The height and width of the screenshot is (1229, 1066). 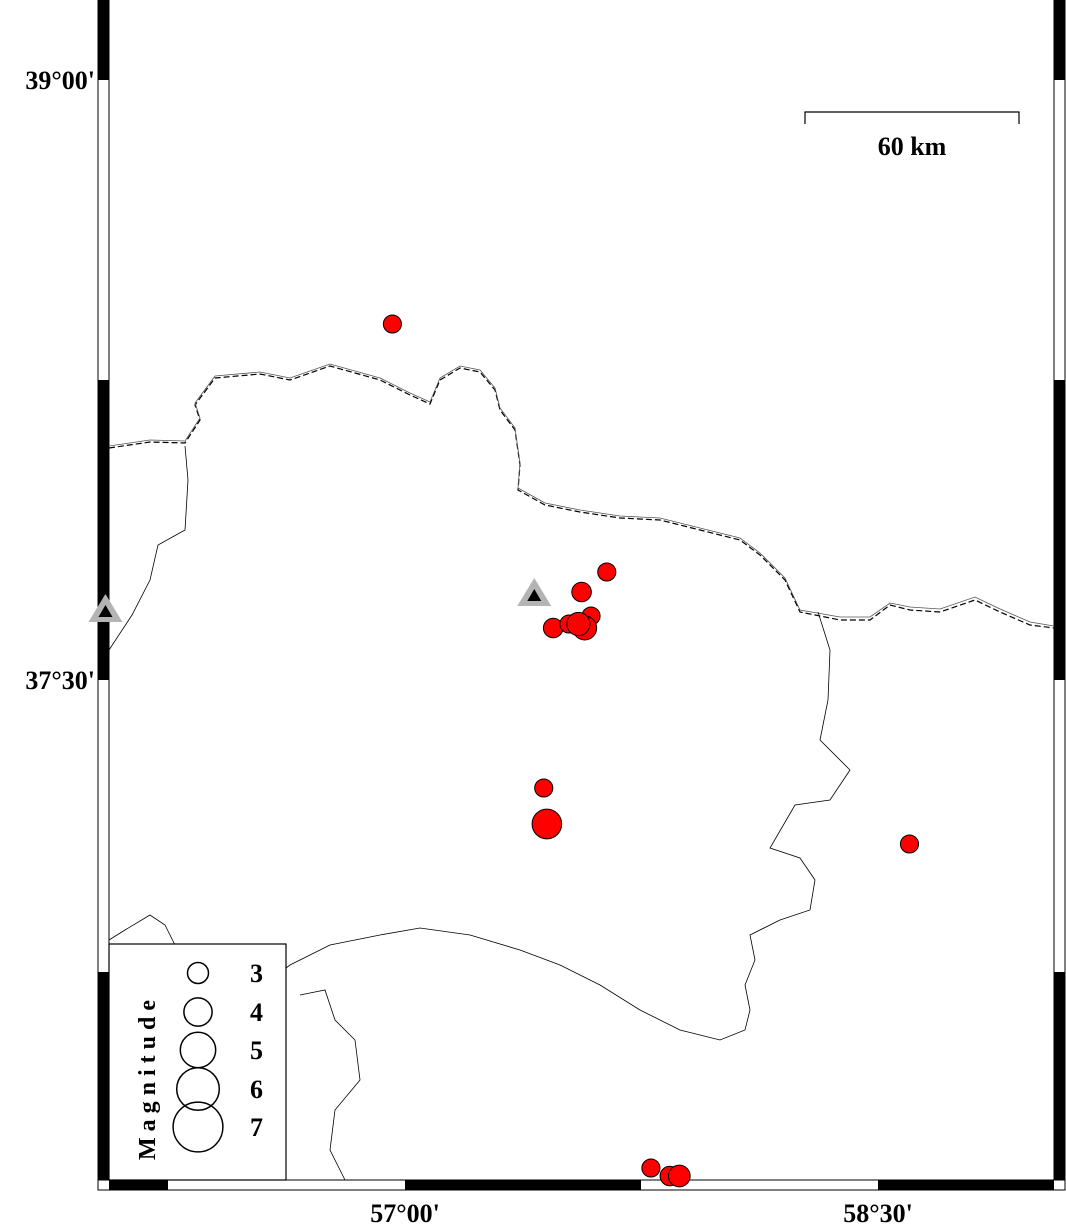 I want to click on legend-label: 6, so click(x=256, y=1089).